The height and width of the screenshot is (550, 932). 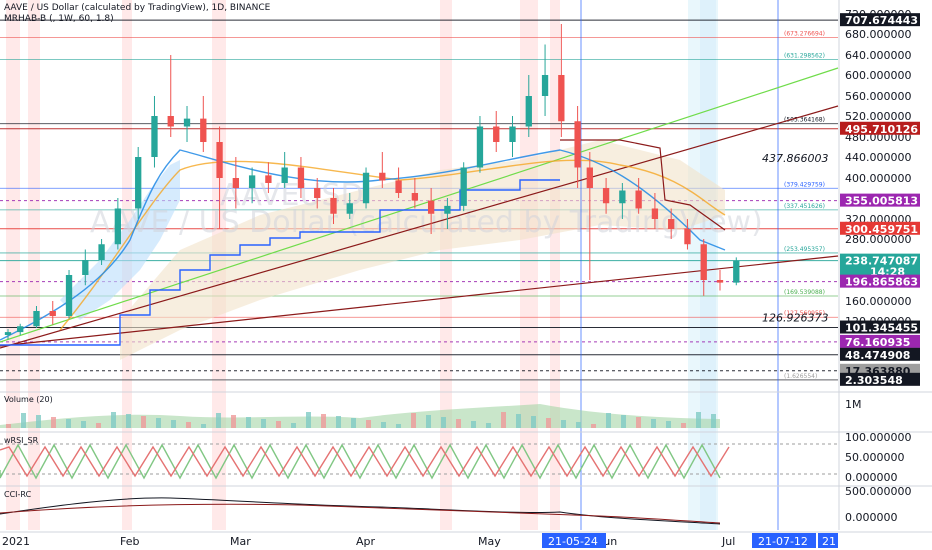 What do you see at coordinates (365, 461) in the screenshot?
I see `rsi-line-red` at bounding box center [365, 461].